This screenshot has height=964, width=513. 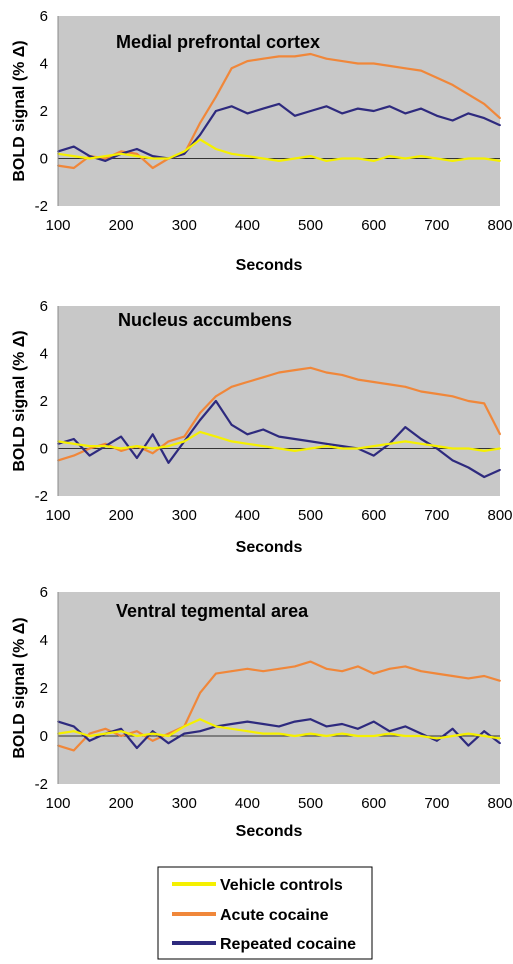 What do you see at coordinates (121, 515) in the screenshot?
I see `x-tick-label: 200` at bounding box center [121, 515].